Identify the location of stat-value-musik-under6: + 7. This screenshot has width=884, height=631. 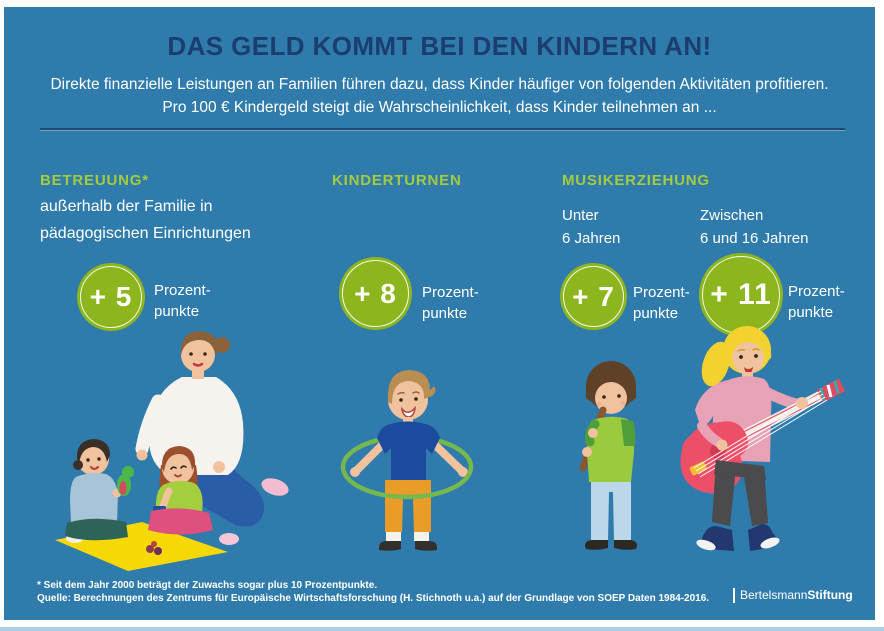
(593, 296).